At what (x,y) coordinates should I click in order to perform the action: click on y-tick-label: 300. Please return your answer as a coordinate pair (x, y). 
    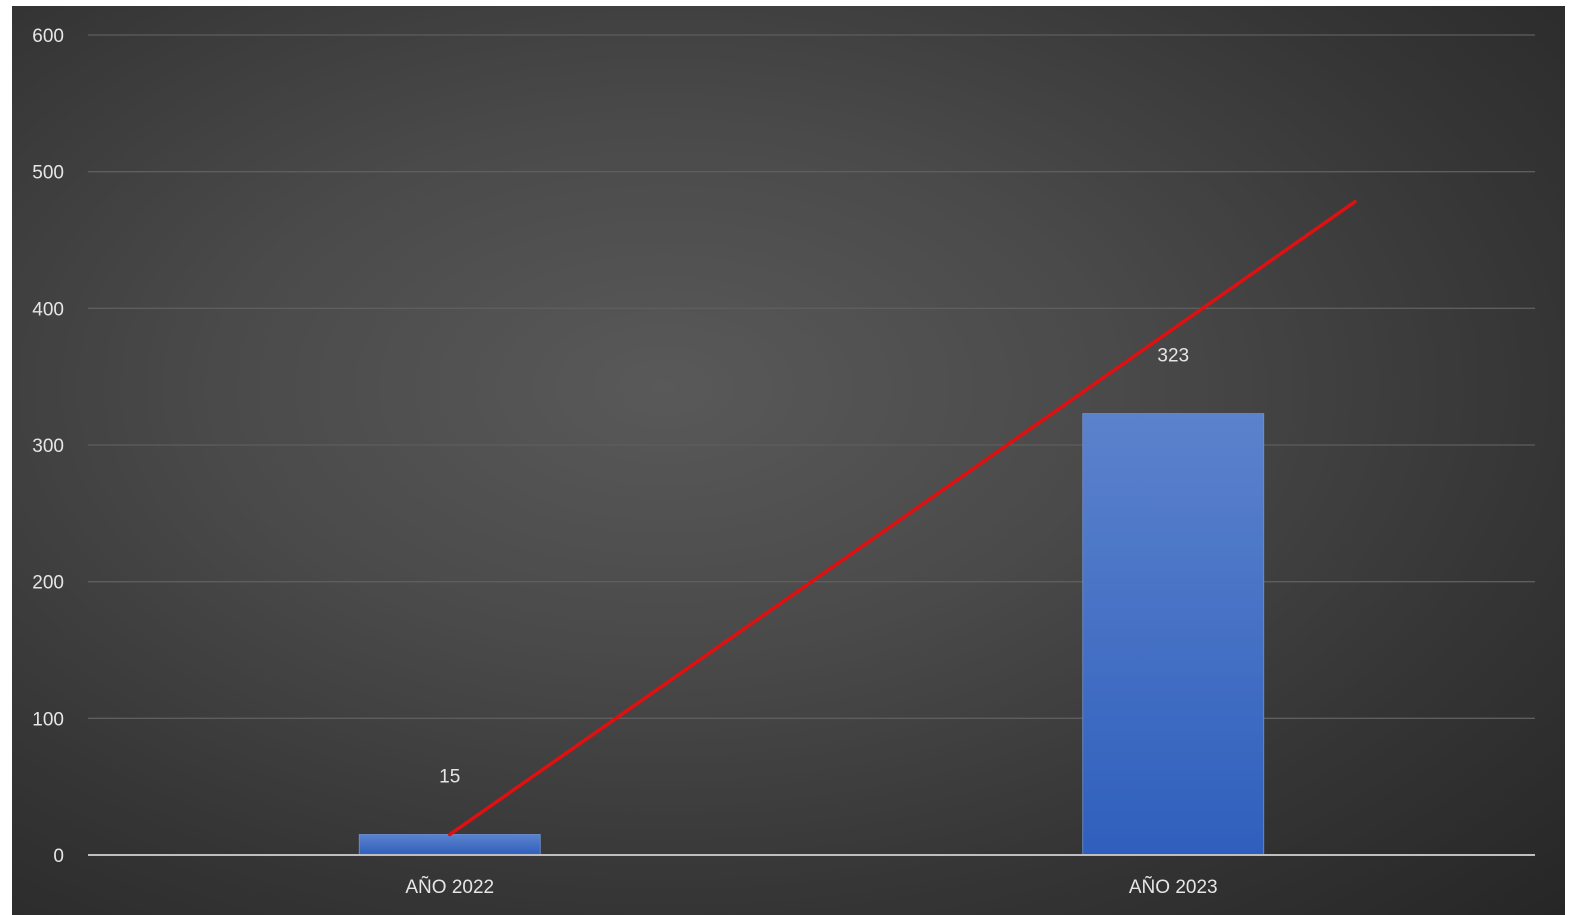
    Looking at the image, I should click on (48, 446).